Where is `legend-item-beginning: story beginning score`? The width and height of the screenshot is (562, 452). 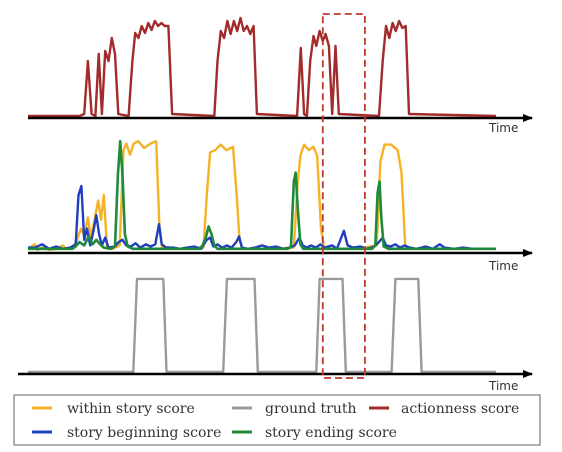
legend-item-beginning: story beginning score is located at coordinates (126, 433).